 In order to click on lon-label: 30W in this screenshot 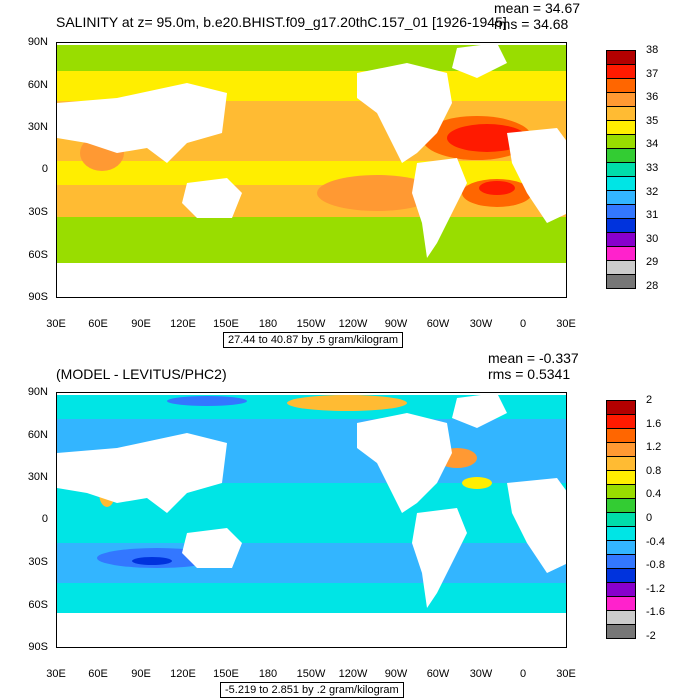, I will do `click(481, 674)`.